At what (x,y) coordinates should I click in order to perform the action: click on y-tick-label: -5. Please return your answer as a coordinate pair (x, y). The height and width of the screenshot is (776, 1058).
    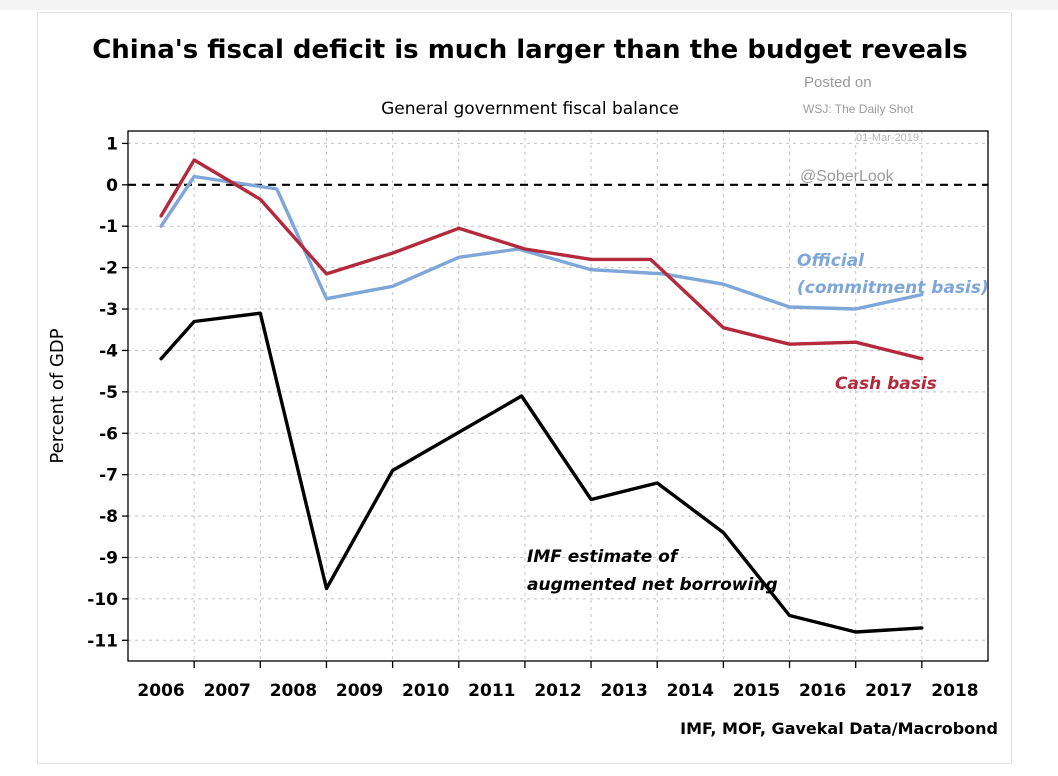
    Looking at the image, I should click on (108, 393).